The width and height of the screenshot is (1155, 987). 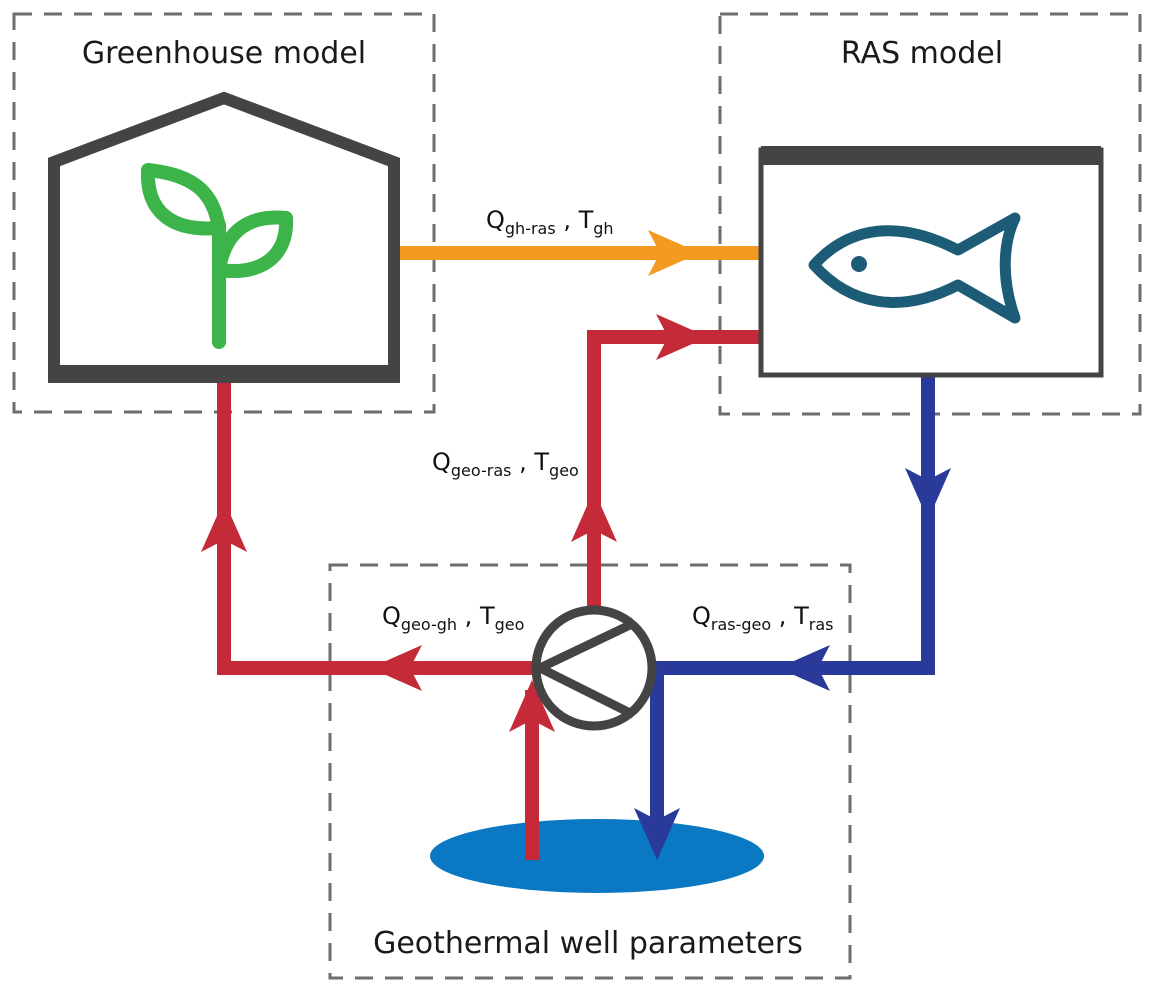 What do you see at coordinates (593, 668) in the screenshot?
I see `pump-icon` at bounding box center [593, 668].